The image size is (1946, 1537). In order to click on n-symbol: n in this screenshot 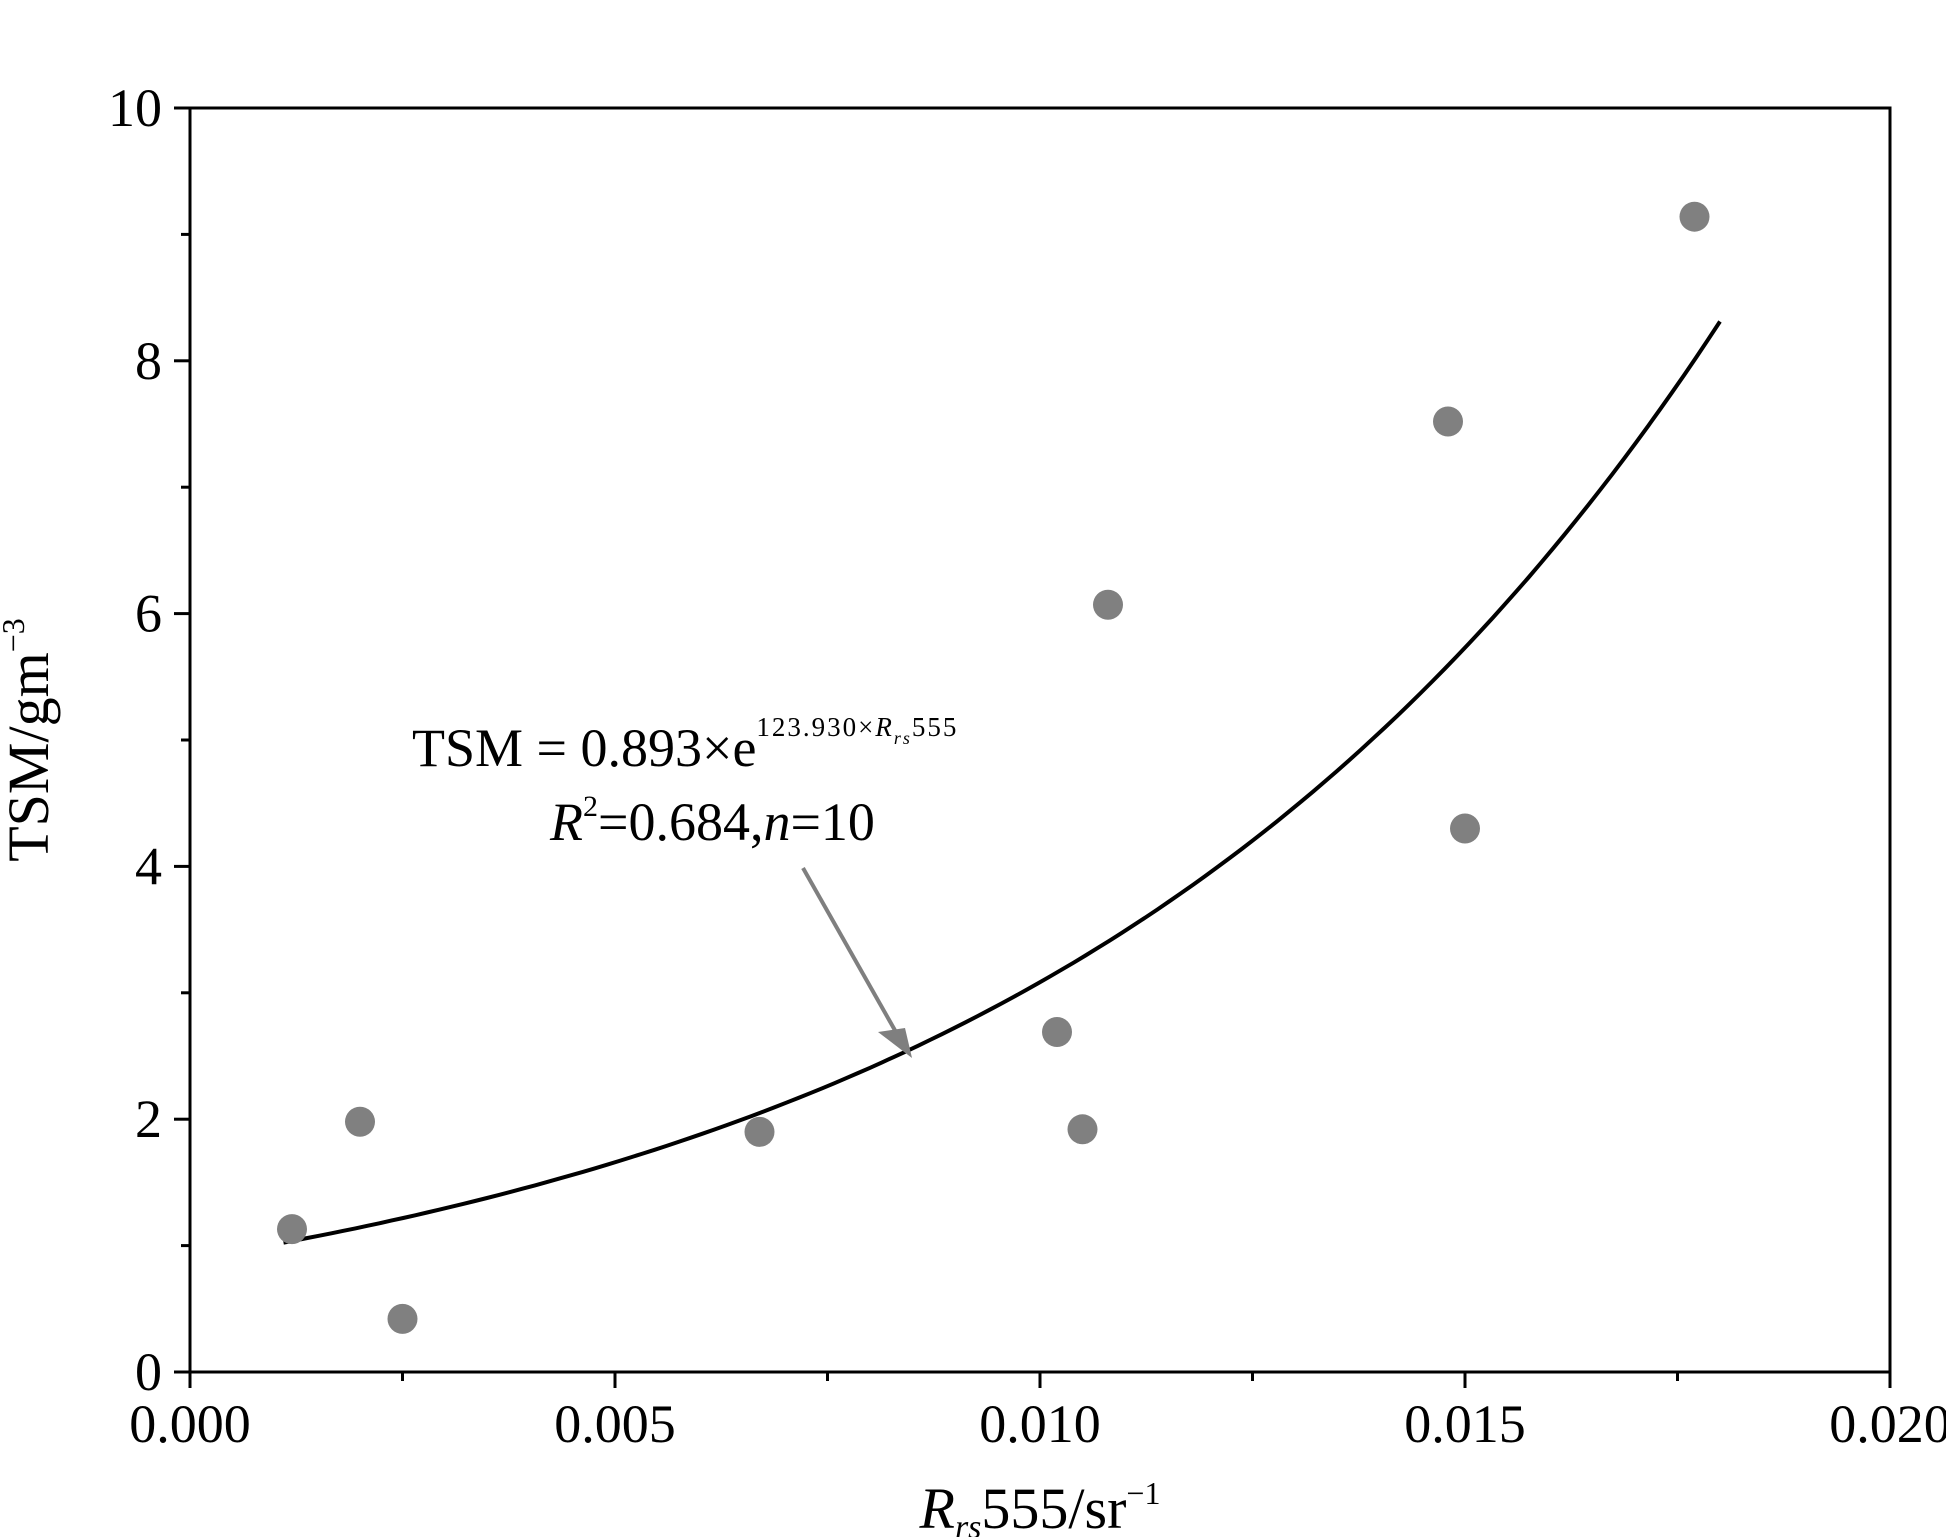, I will do `click(776, 822)`.